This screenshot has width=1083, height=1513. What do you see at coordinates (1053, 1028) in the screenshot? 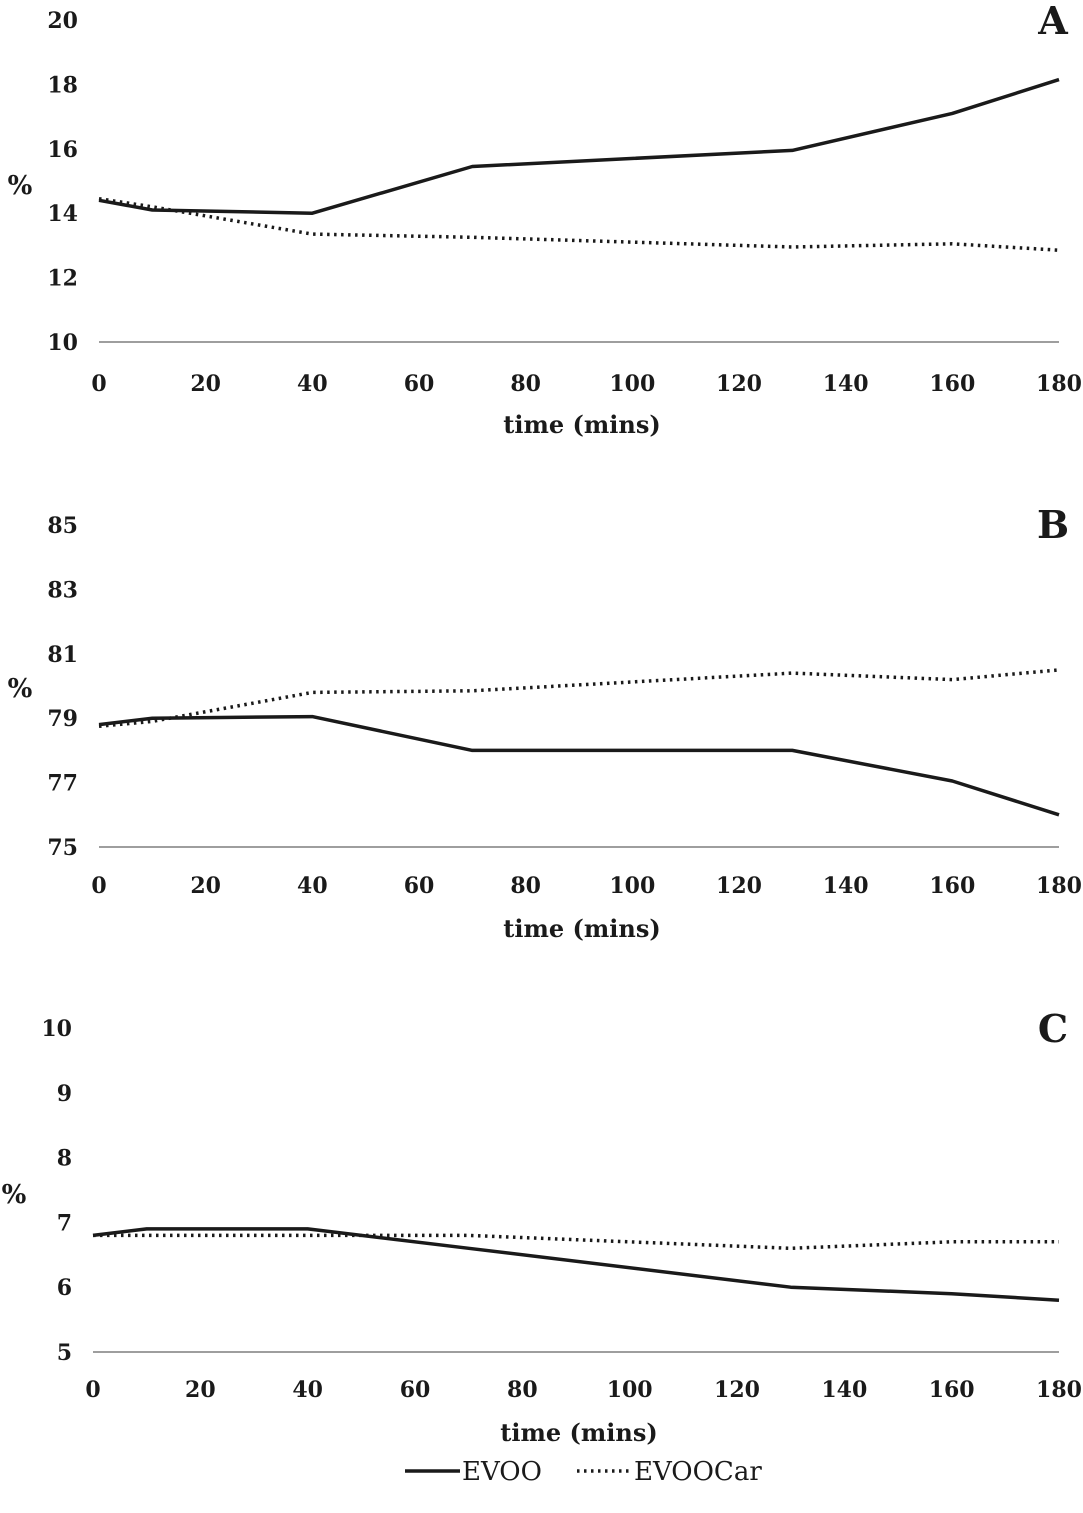
I see `panel-letter: C` at bounding box center [1053, 1028].